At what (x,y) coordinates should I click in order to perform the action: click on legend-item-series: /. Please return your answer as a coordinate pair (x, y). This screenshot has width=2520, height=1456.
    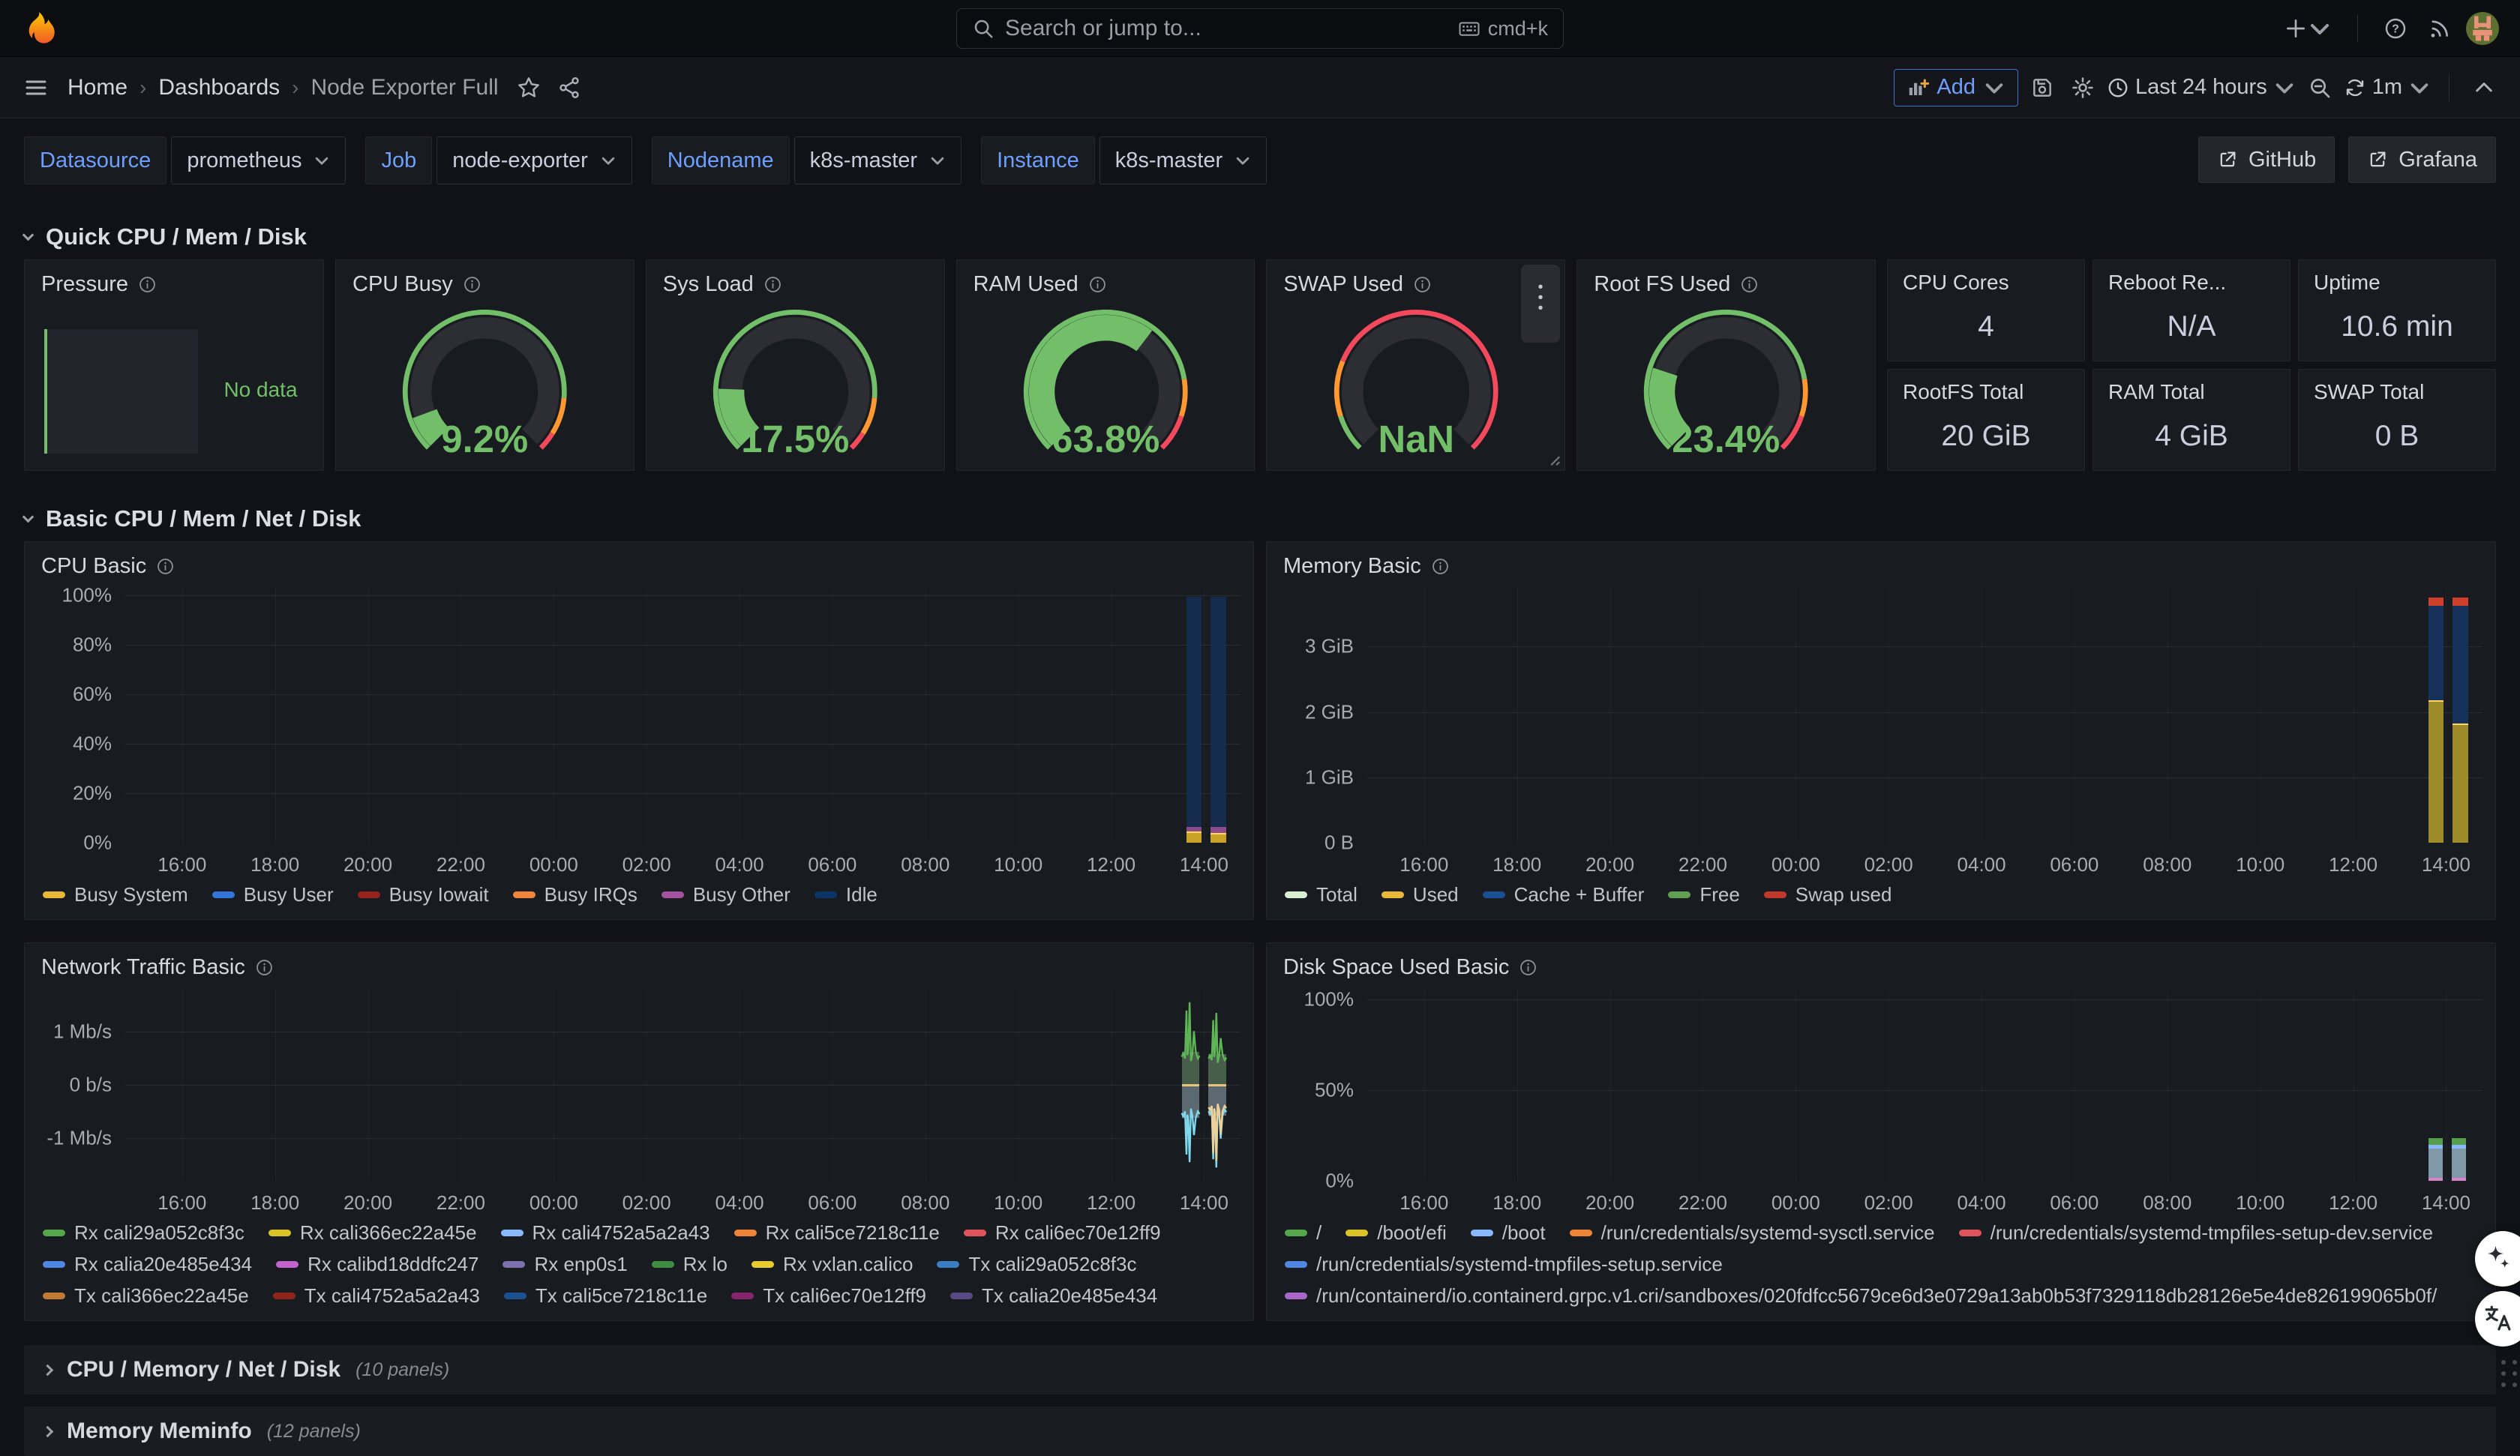
    Looking at the image, I should click on (1303, 1233).